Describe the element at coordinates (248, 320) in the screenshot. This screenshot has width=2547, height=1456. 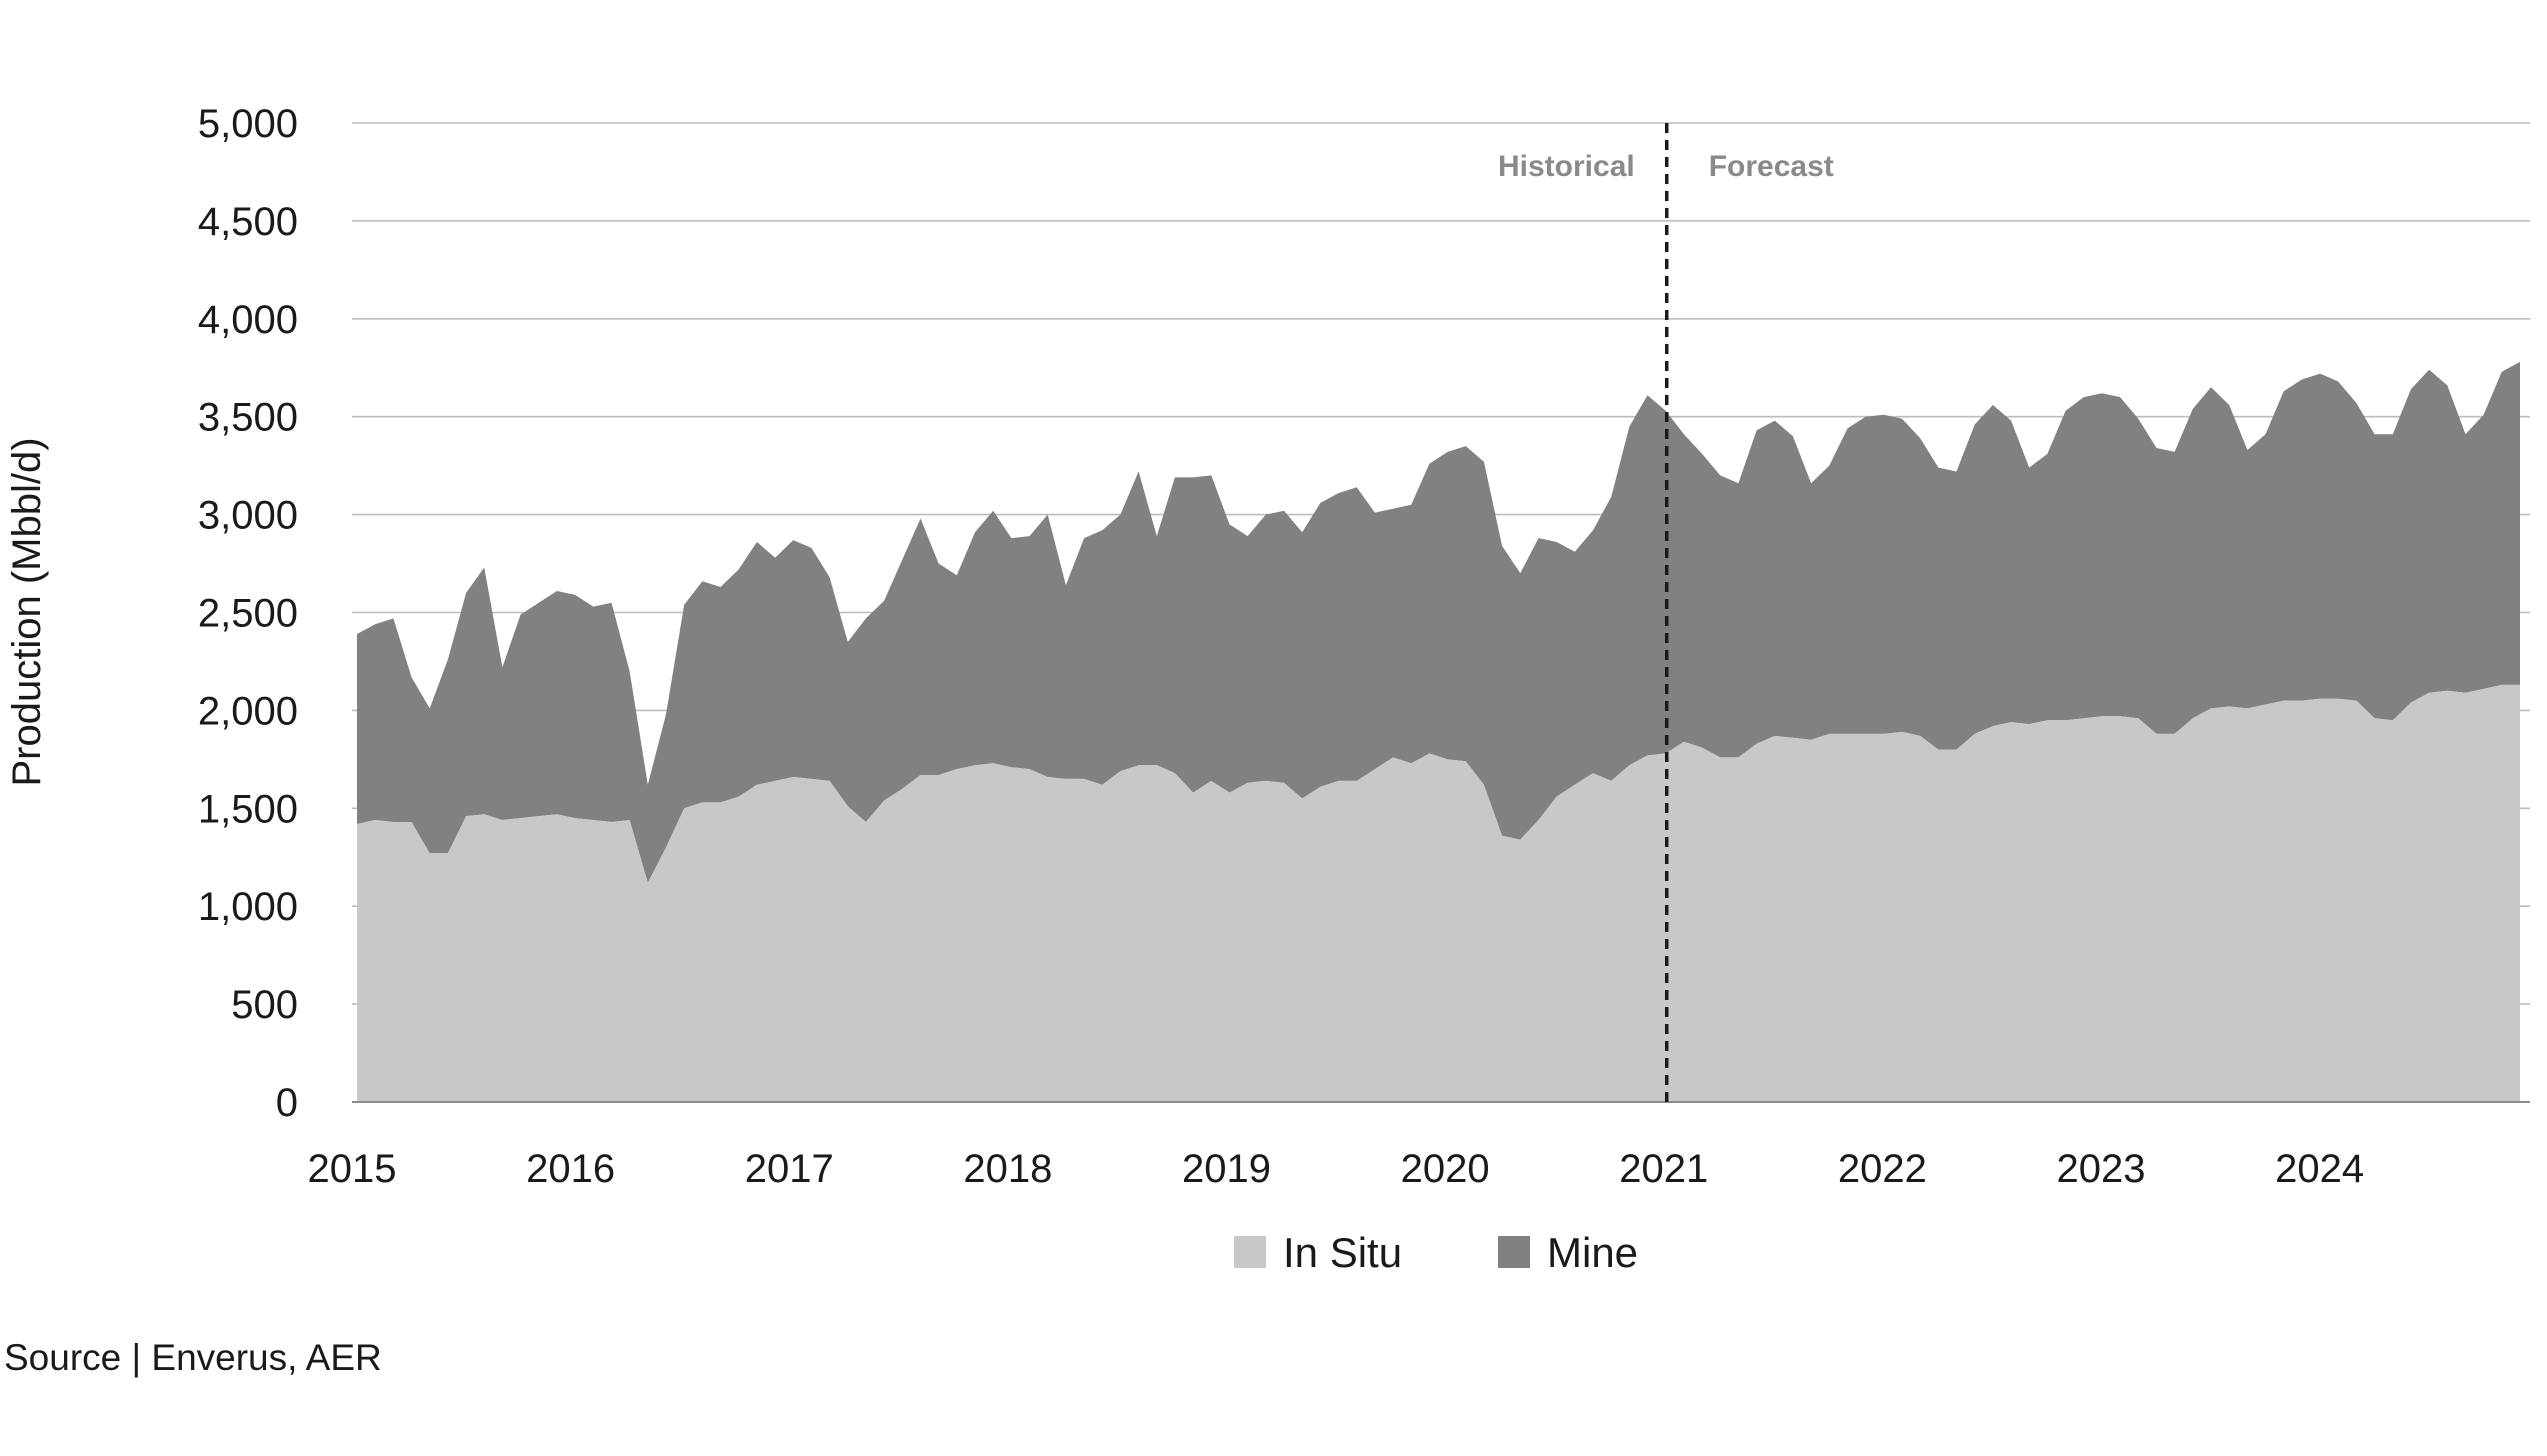
I see `y-tick-label: 4,000` at that location.